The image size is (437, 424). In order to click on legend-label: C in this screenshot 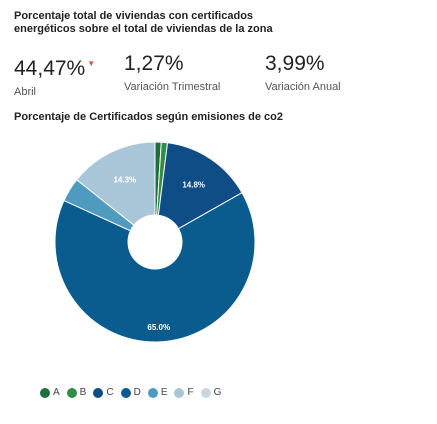, I will do `click(110, 392)`.